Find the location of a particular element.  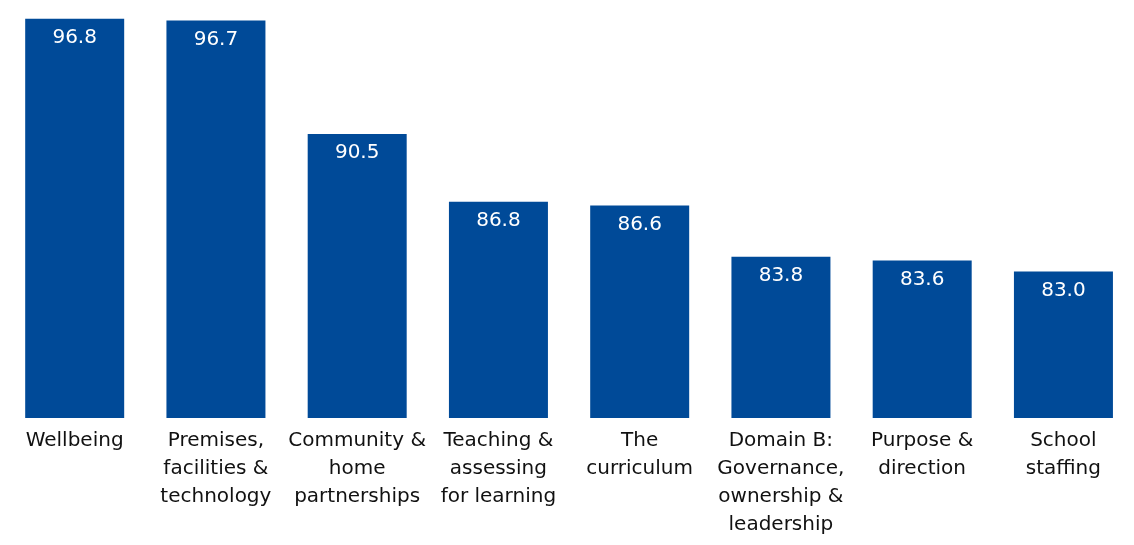

data-label: 86.6 is located at coordinates (639, 222).